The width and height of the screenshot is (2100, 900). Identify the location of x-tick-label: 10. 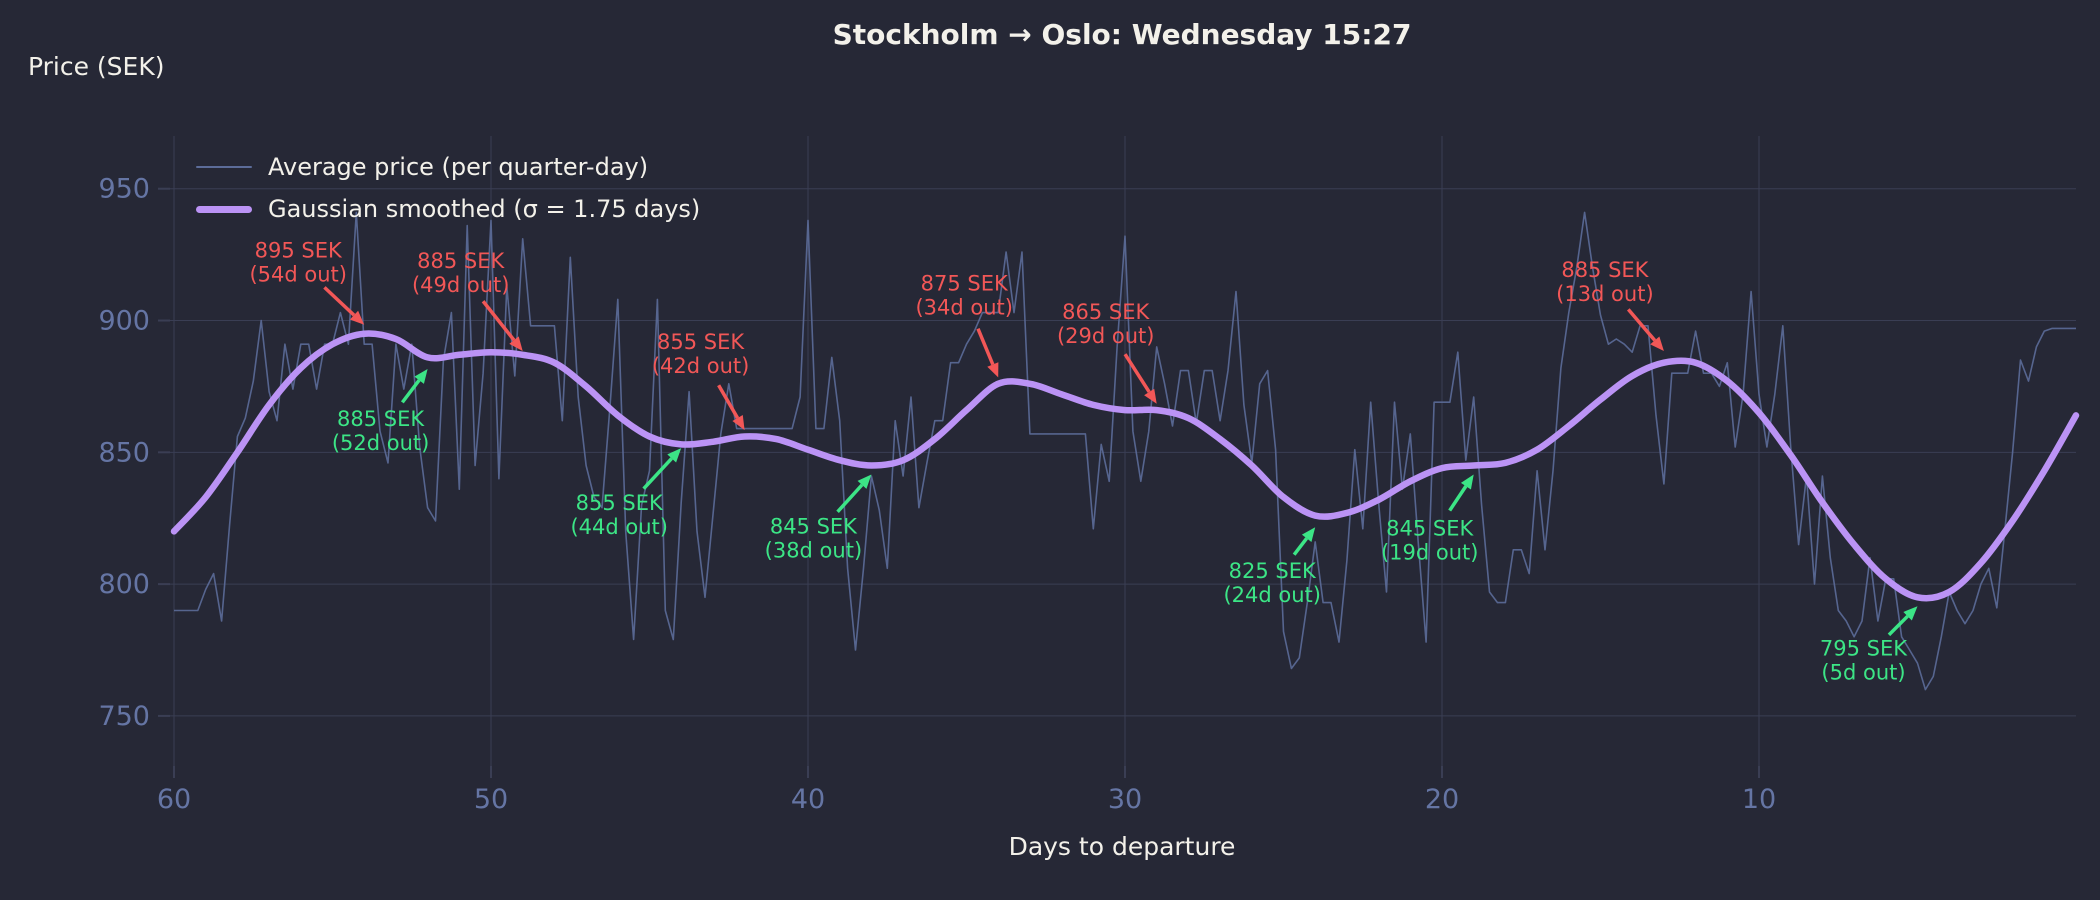
(1759, 799).